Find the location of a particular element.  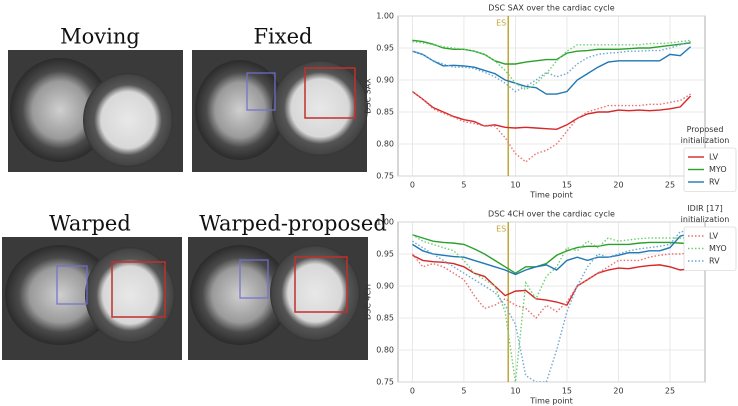

image-moving is located at coordinates (95, 111).